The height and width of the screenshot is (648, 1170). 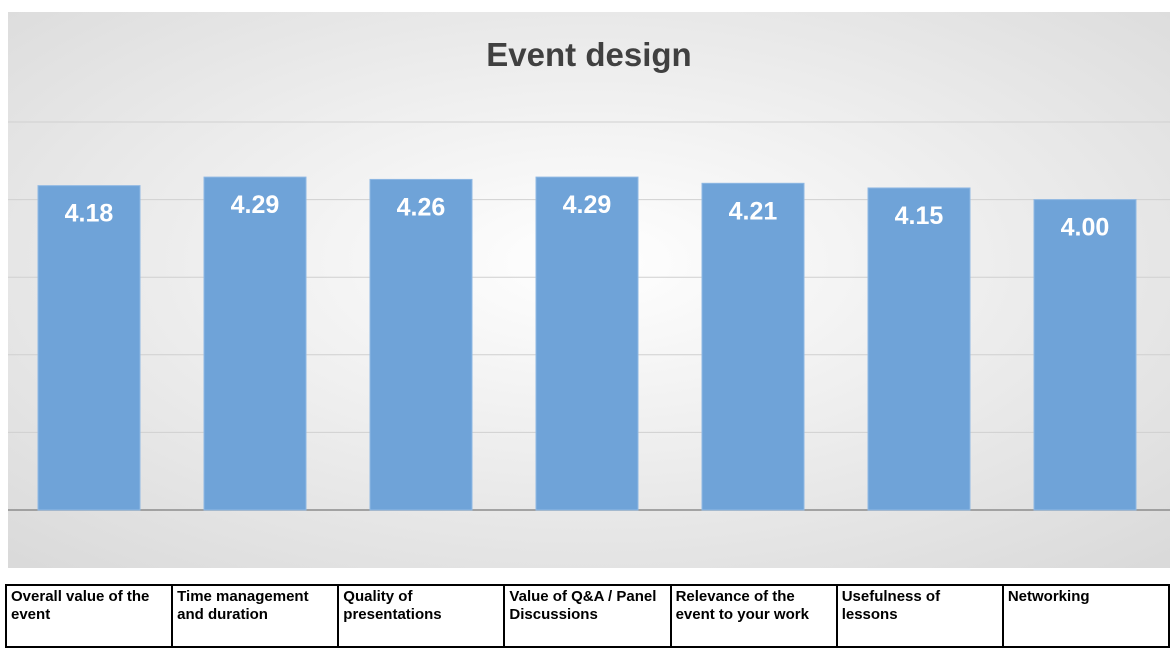 I want to click on category-label: Networking, so click(x=1085, y=616).